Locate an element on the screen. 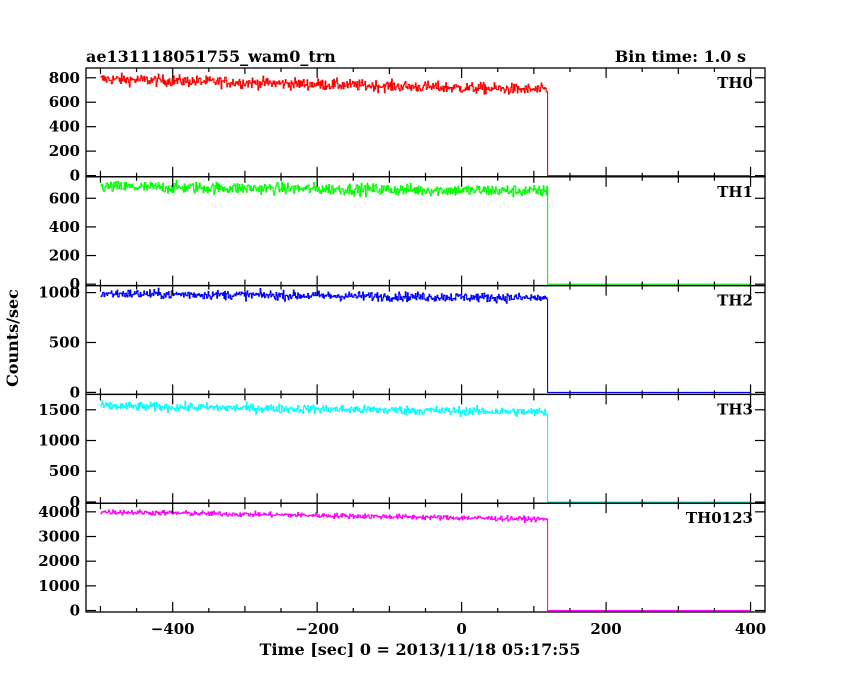 Image resolution: width=850 pixels, height=680 pixels. panel-th3: 0 500 1000 1500 TH3 is located at coordinates (402, 452).